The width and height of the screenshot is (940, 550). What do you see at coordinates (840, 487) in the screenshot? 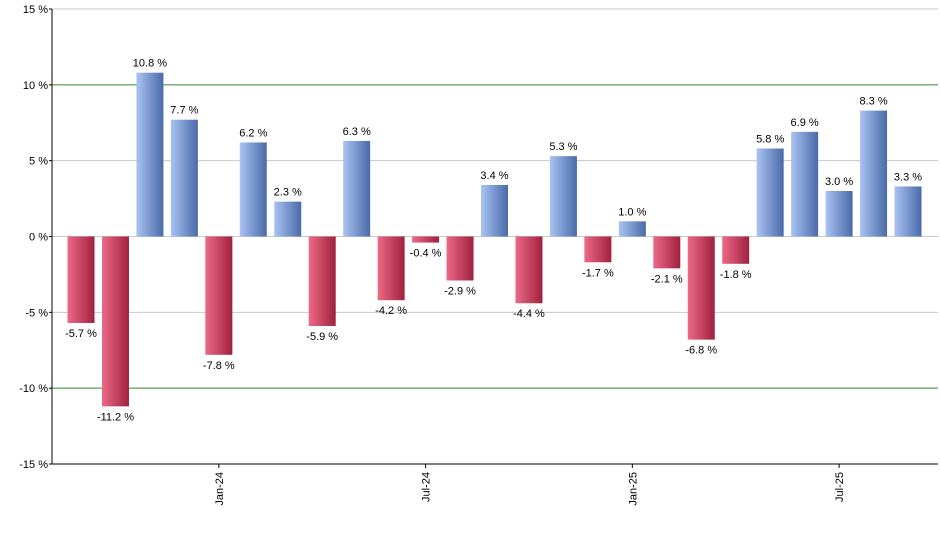
I see `x-tick-label: Jul-25` at bounding box center [840, 487].